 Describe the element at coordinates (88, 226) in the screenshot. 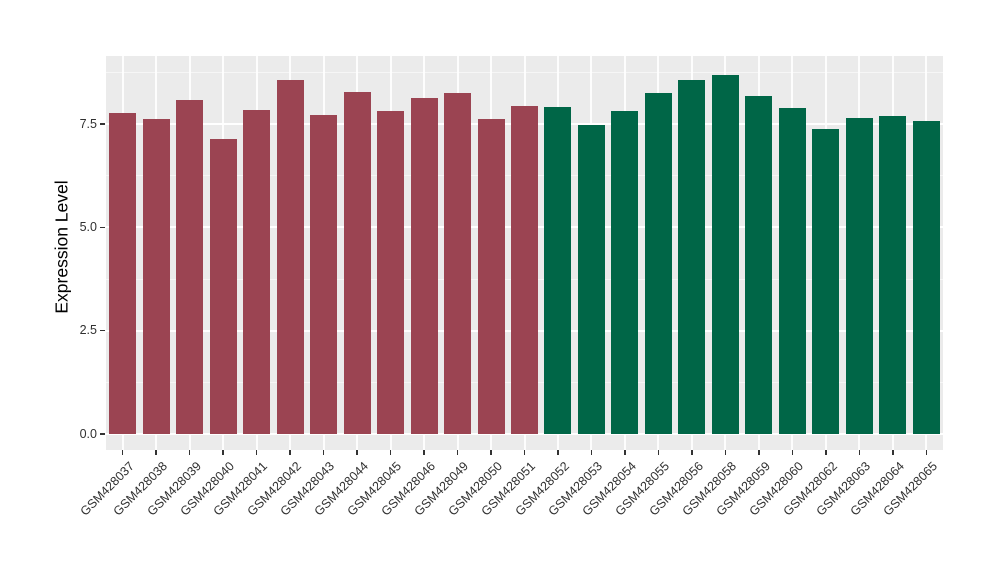

I see `y-tick-label: 5.0` at that location.